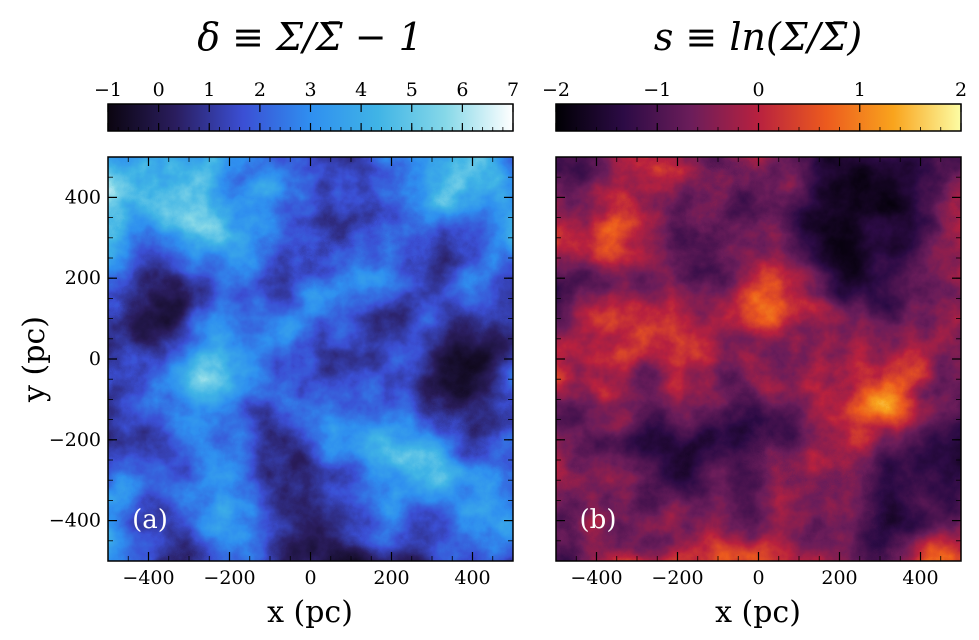 The height and width of the screenshot is (640, 979). Describe the element at coordinates (75, 521) in the screenshot. I see `y-tick-label: −400` at that location.